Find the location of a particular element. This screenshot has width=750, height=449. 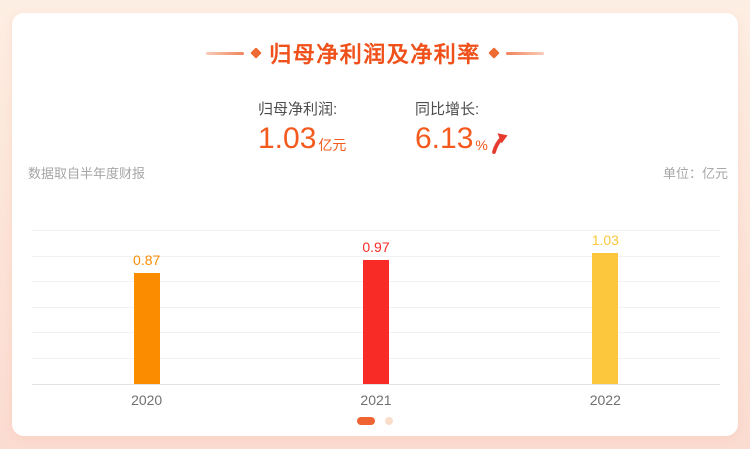

stat-net-profit-label: 归母净利润: is located at coordinates (298, 109).